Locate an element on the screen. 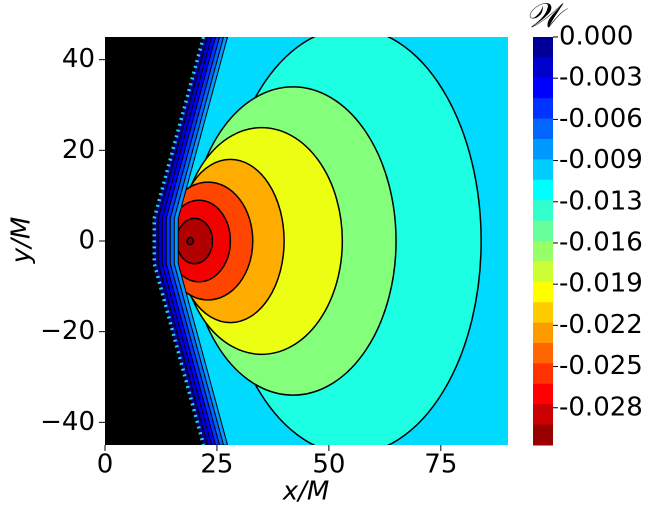 The height and width of the screenshot is (515, 653). y-tick-label: 0 is located at coordinates (86, 241).